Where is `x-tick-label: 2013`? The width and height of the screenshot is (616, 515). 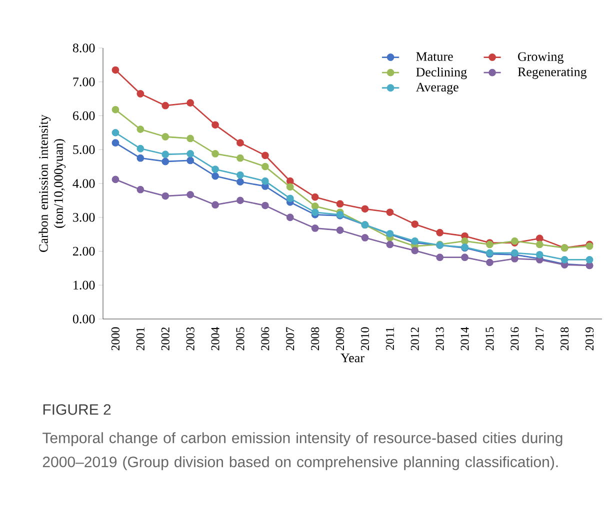 x-tick-label: 2013 is located at coordinates (440, 338).